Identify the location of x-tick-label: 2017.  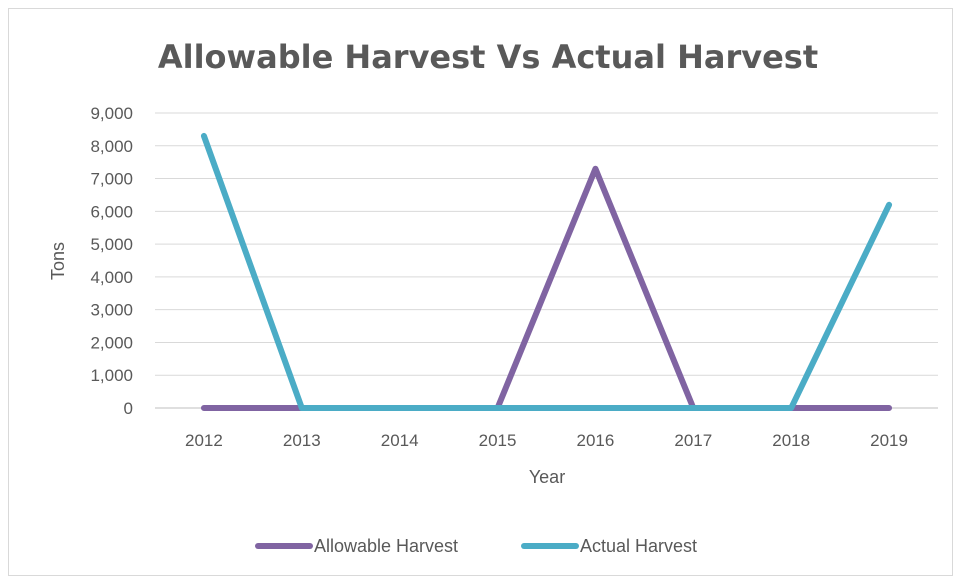
(693, 440).